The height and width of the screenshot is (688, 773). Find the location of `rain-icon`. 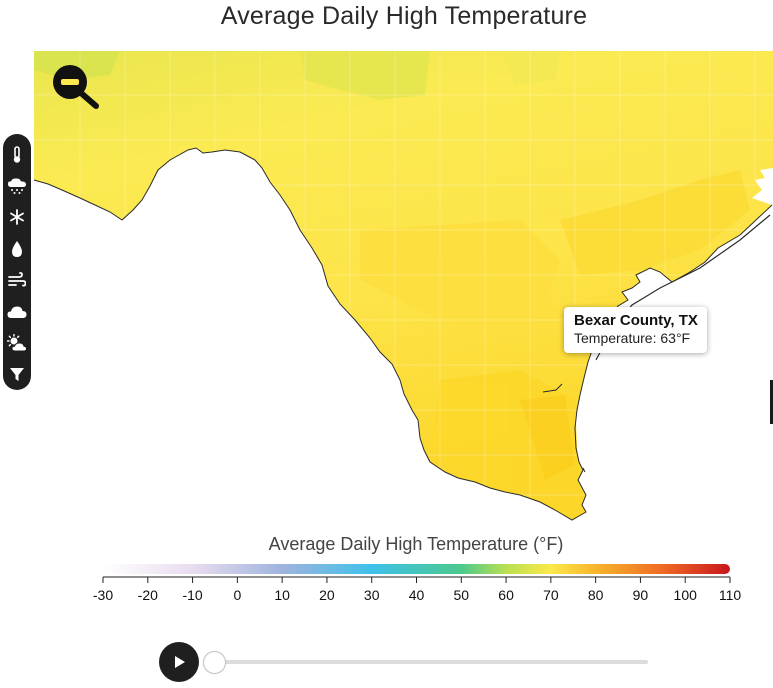

rain-icon is located at coordinates (17, 186).